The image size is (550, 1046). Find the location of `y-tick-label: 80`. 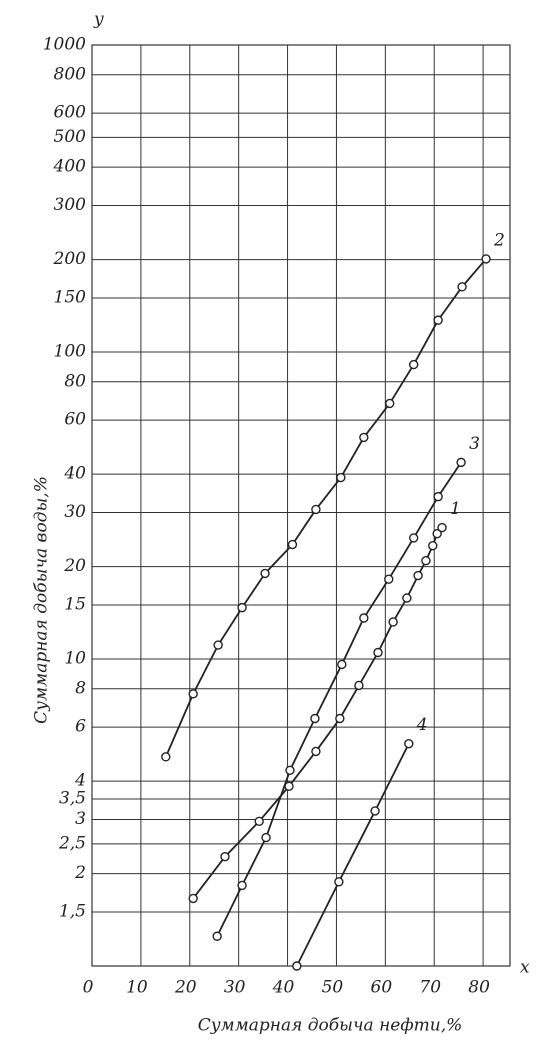

y-tick-label: 80 is located at coordinates (75, 381).